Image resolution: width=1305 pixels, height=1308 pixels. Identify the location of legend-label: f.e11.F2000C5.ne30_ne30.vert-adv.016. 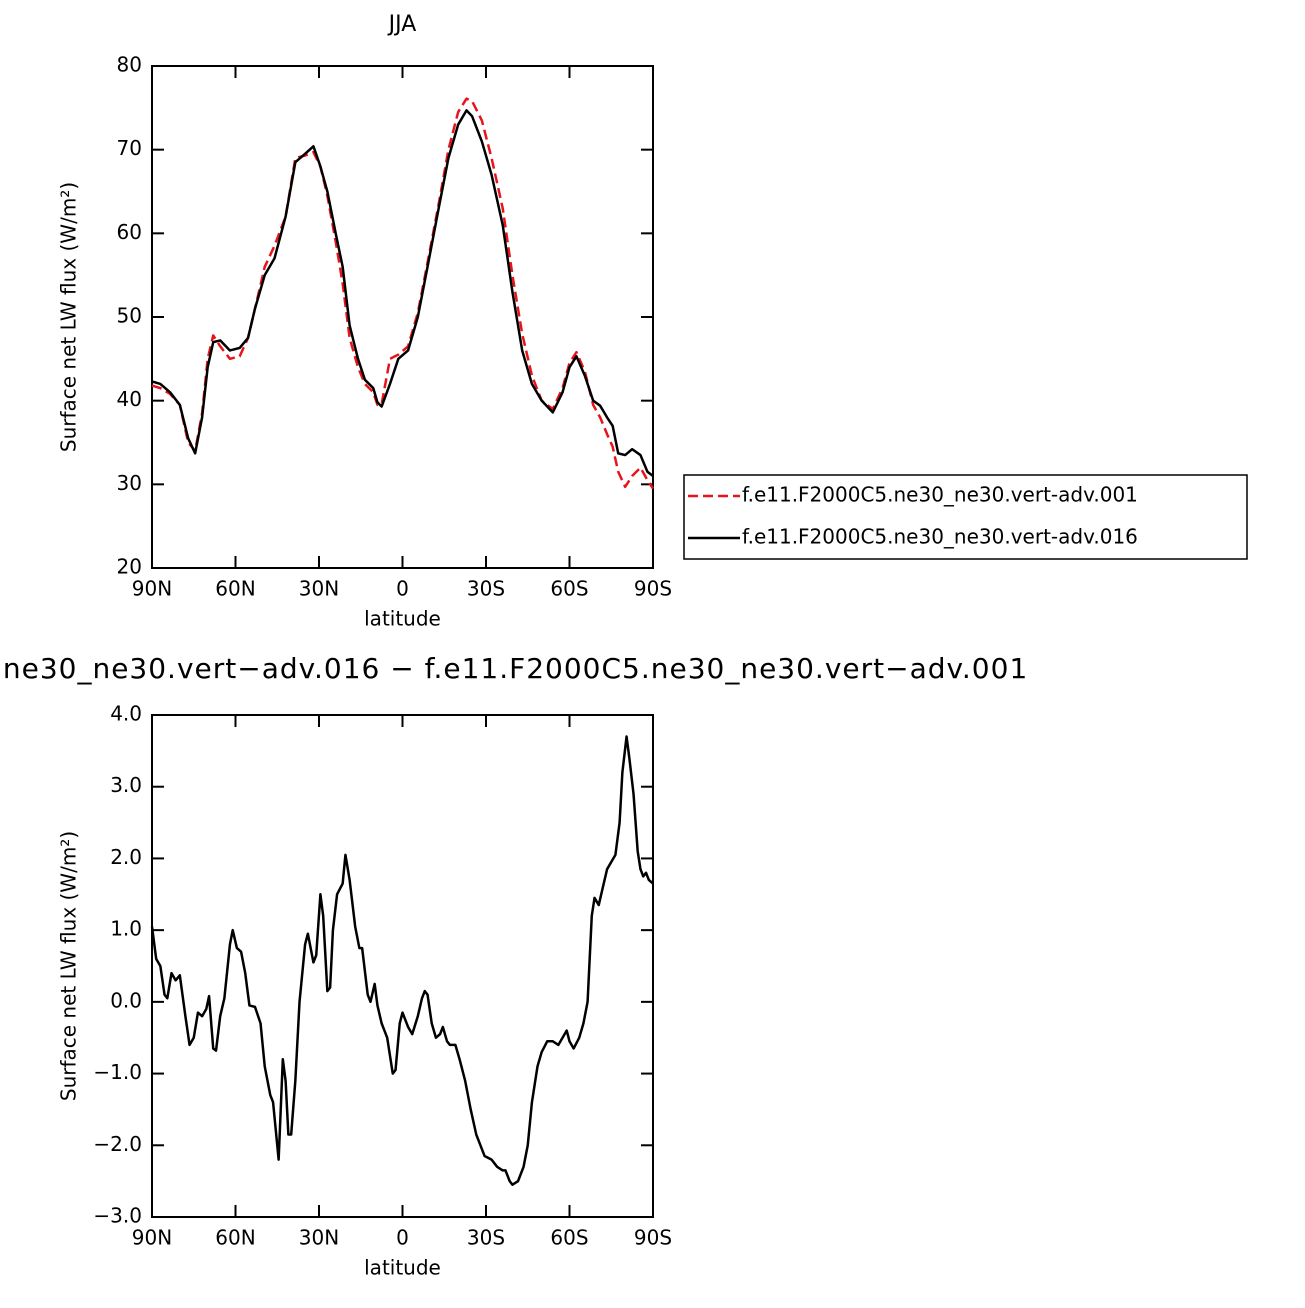
(940, 537).